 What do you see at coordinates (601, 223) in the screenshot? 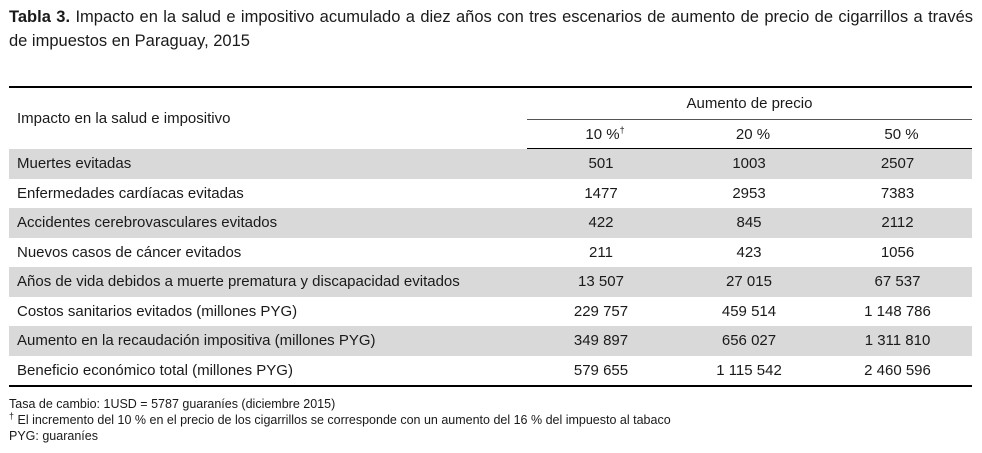
I see `cell-value: 422` at bounding box center [601, 223].